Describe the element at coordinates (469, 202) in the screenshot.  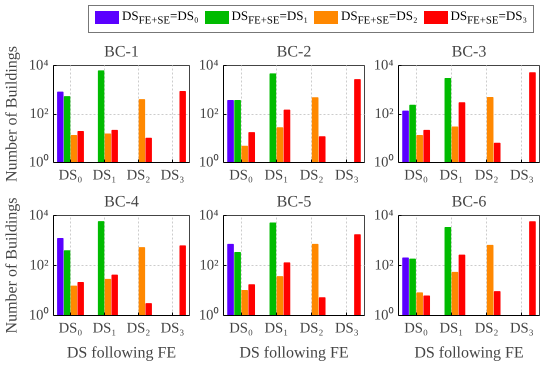
I see `chart-title: BC-6` at that location.